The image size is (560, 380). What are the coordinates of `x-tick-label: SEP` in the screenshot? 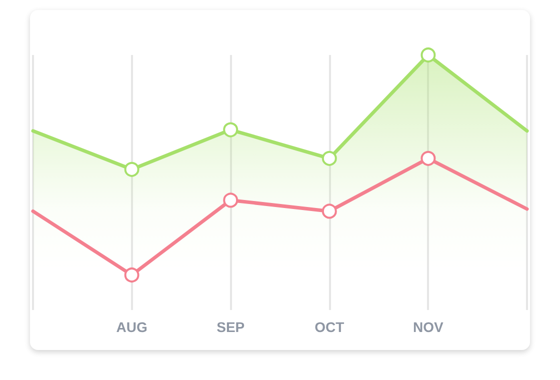 It's located at (230, 327).